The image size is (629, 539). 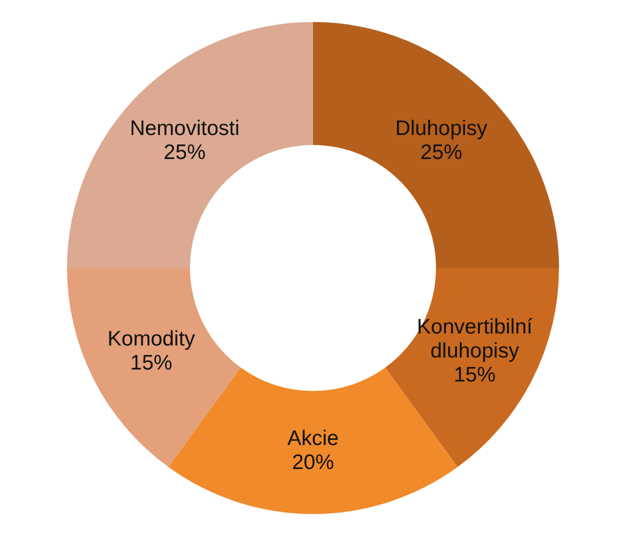 What do you see at coordinates (441, 128) in the screenshot?
I see `slice-label: Dluhopisy` at bounding box center [441, 128].